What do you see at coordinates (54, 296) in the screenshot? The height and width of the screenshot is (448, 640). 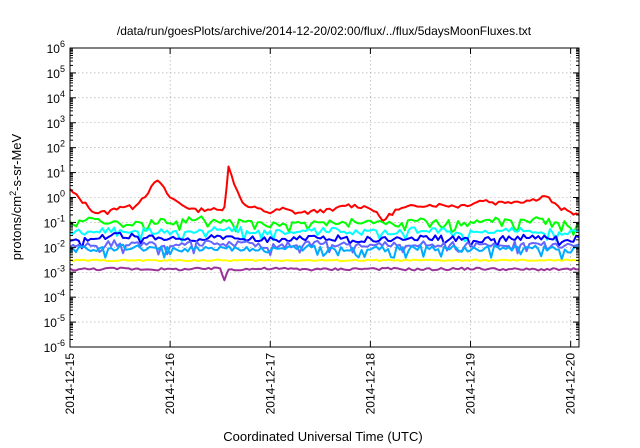 I see `y-tick-label: 10⁻⁴` at bounding box center [54, 296].